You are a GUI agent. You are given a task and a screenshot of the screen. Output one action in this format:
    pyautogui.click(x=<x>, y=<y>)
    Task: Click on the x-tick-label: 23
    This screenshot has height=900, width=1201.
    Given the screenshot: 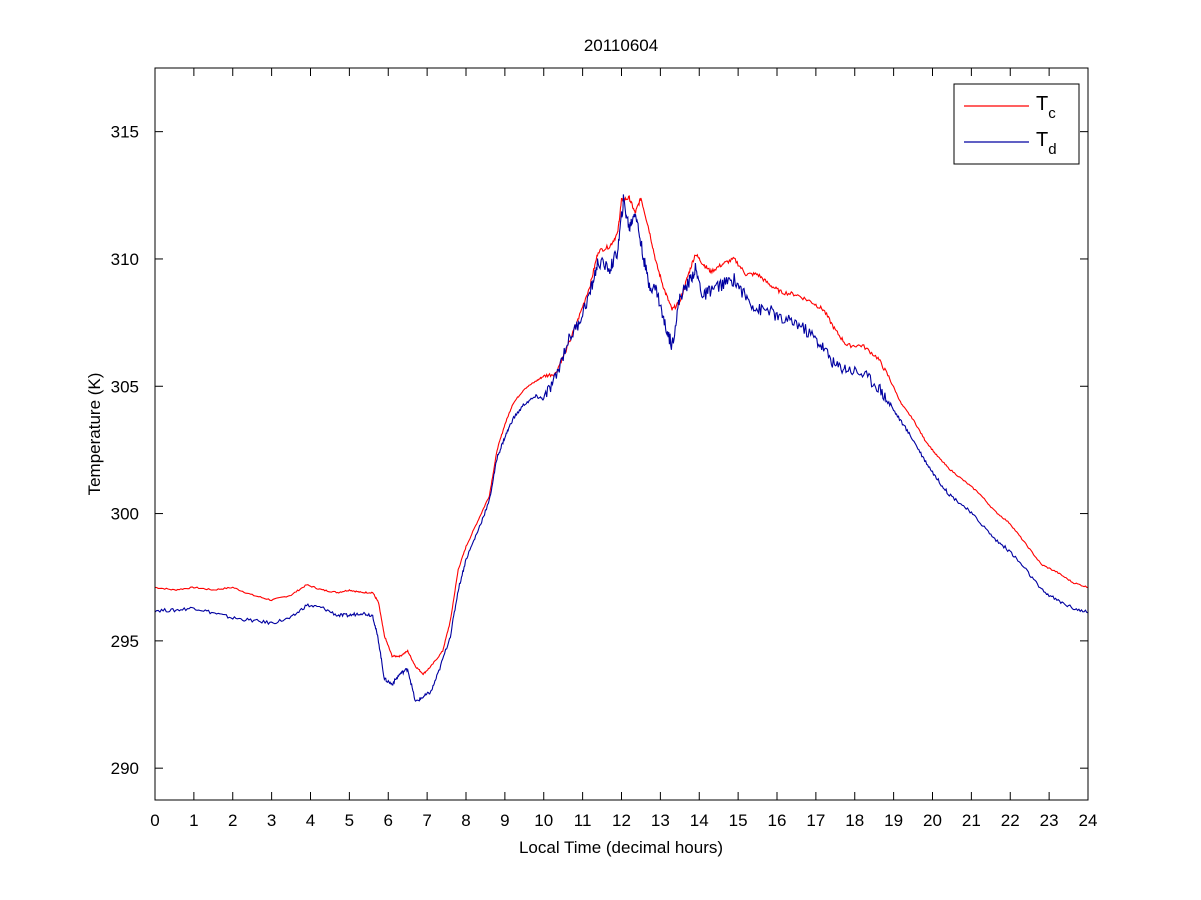 What is the action you would take?
    pyautogui.click(x=1049, y=820)
    